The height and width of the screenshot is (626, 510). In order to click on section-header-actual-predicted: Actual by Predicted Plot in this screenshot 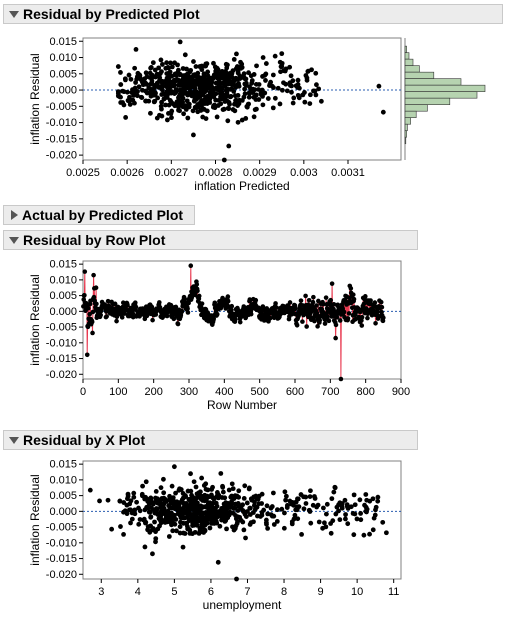, I will do `click(99, 215)`.